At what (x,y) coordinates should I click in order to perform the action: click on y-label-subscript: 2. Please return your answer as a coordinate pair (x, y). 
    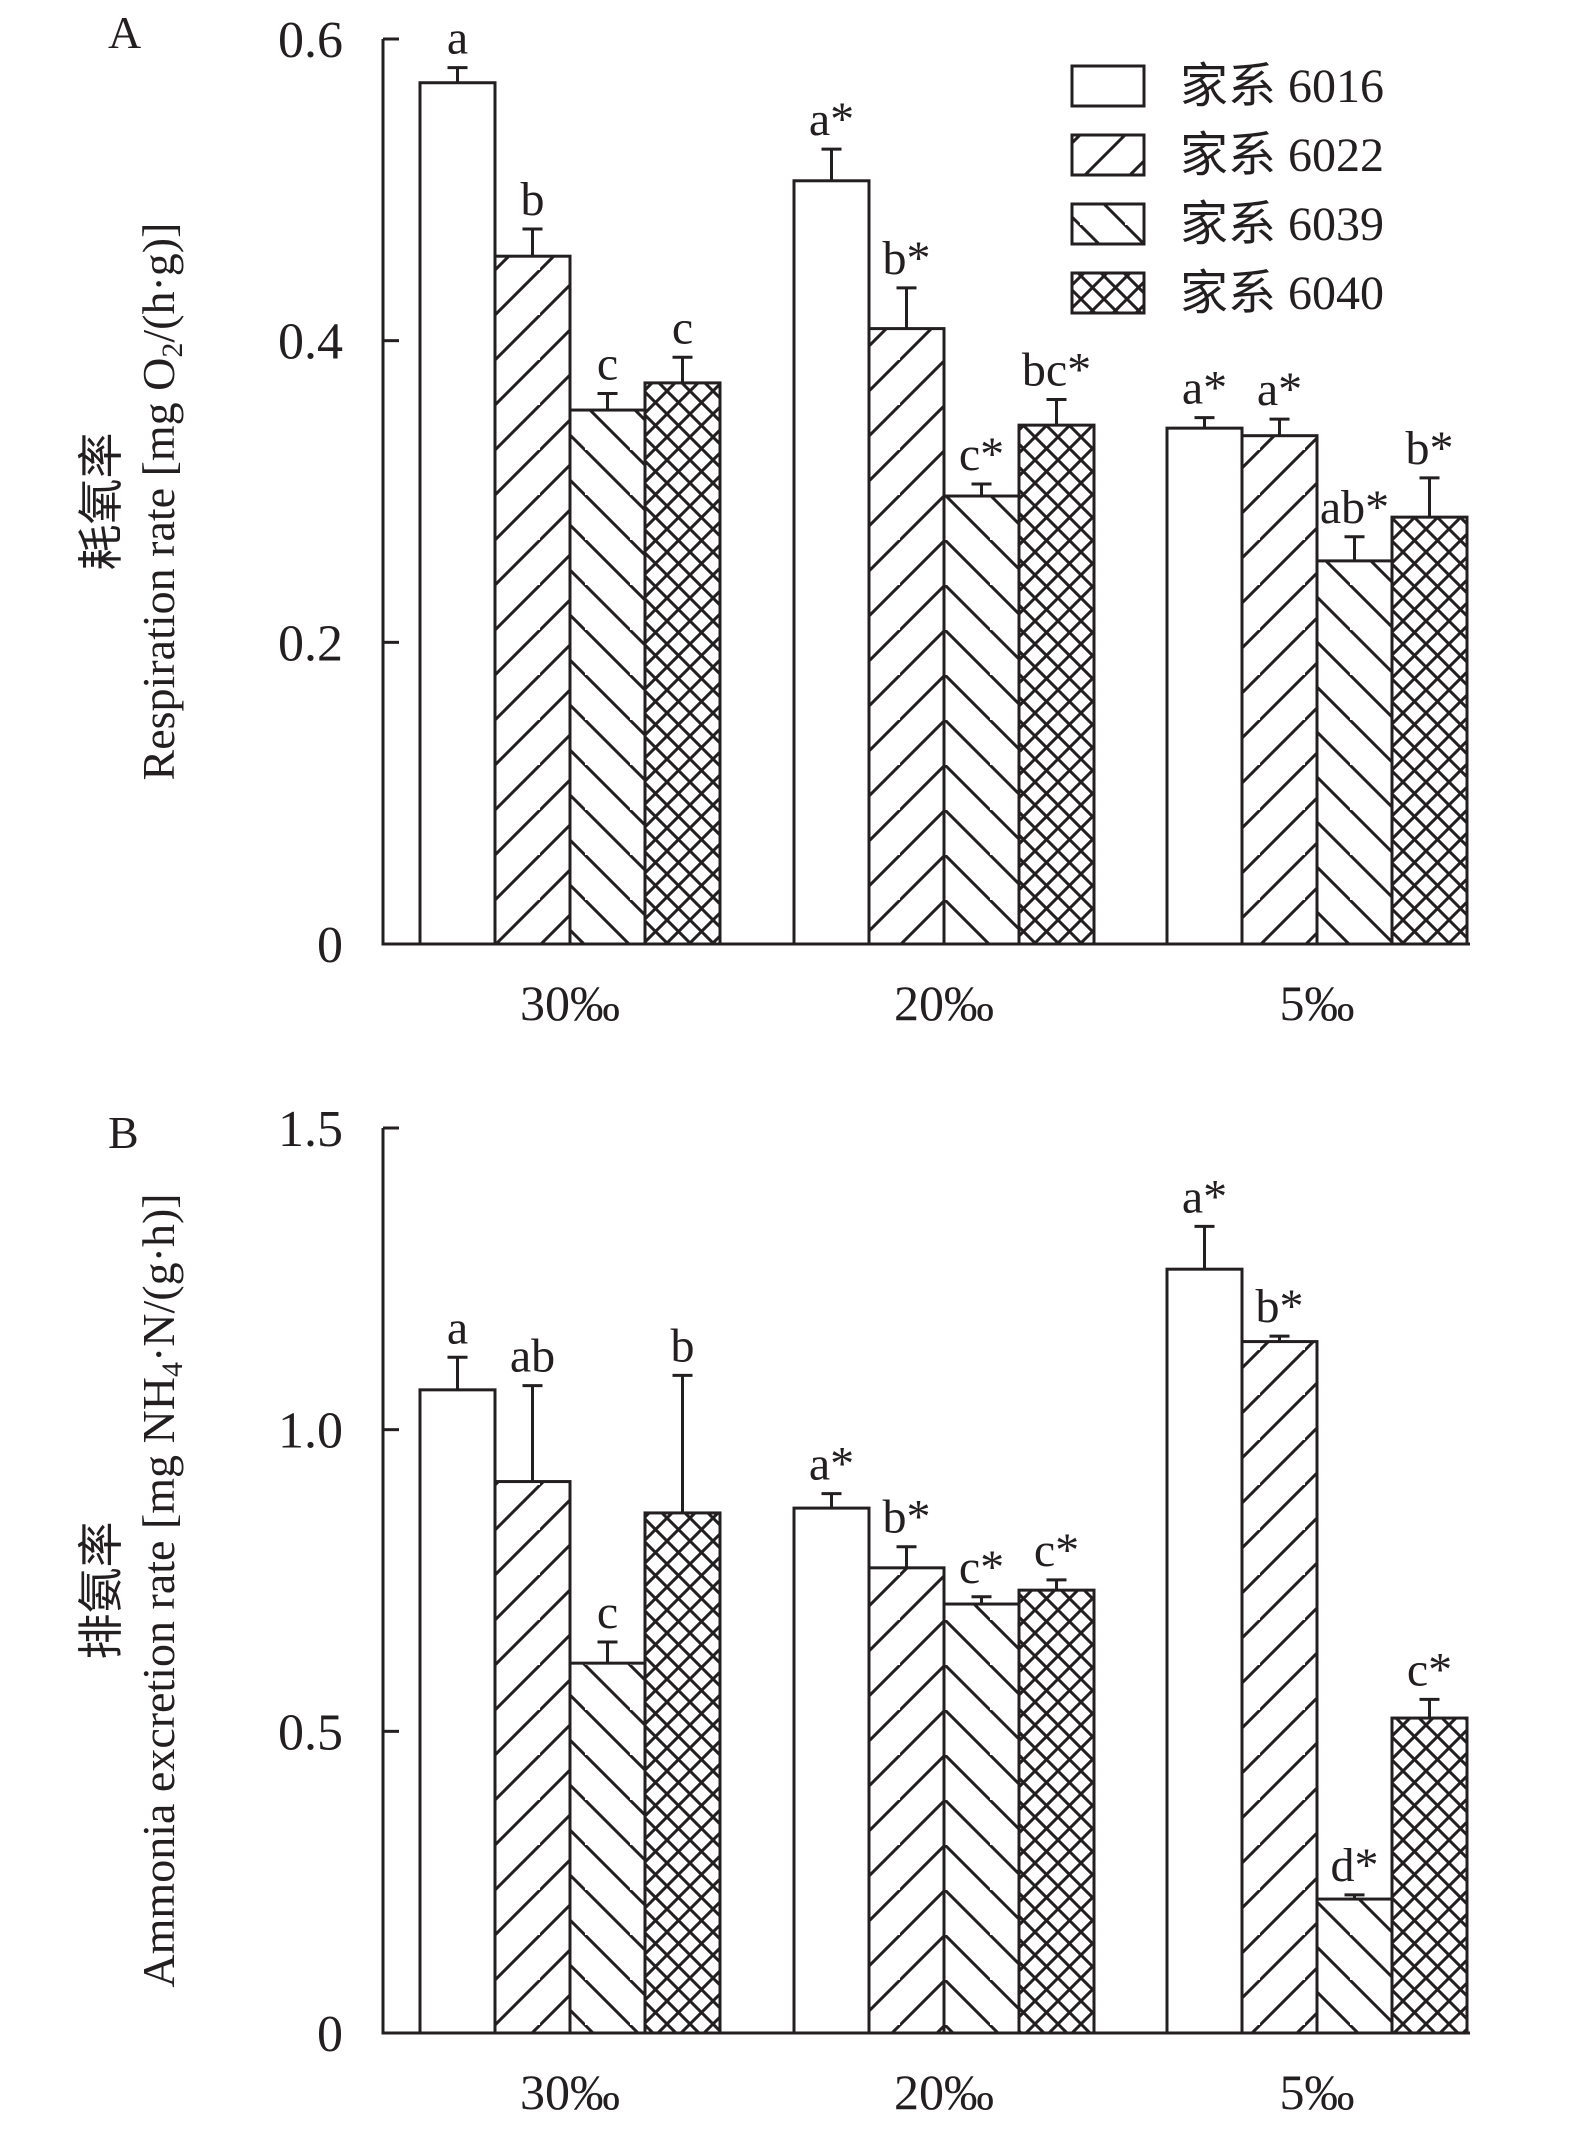
    Looking at the image, I should click on (172, 350).